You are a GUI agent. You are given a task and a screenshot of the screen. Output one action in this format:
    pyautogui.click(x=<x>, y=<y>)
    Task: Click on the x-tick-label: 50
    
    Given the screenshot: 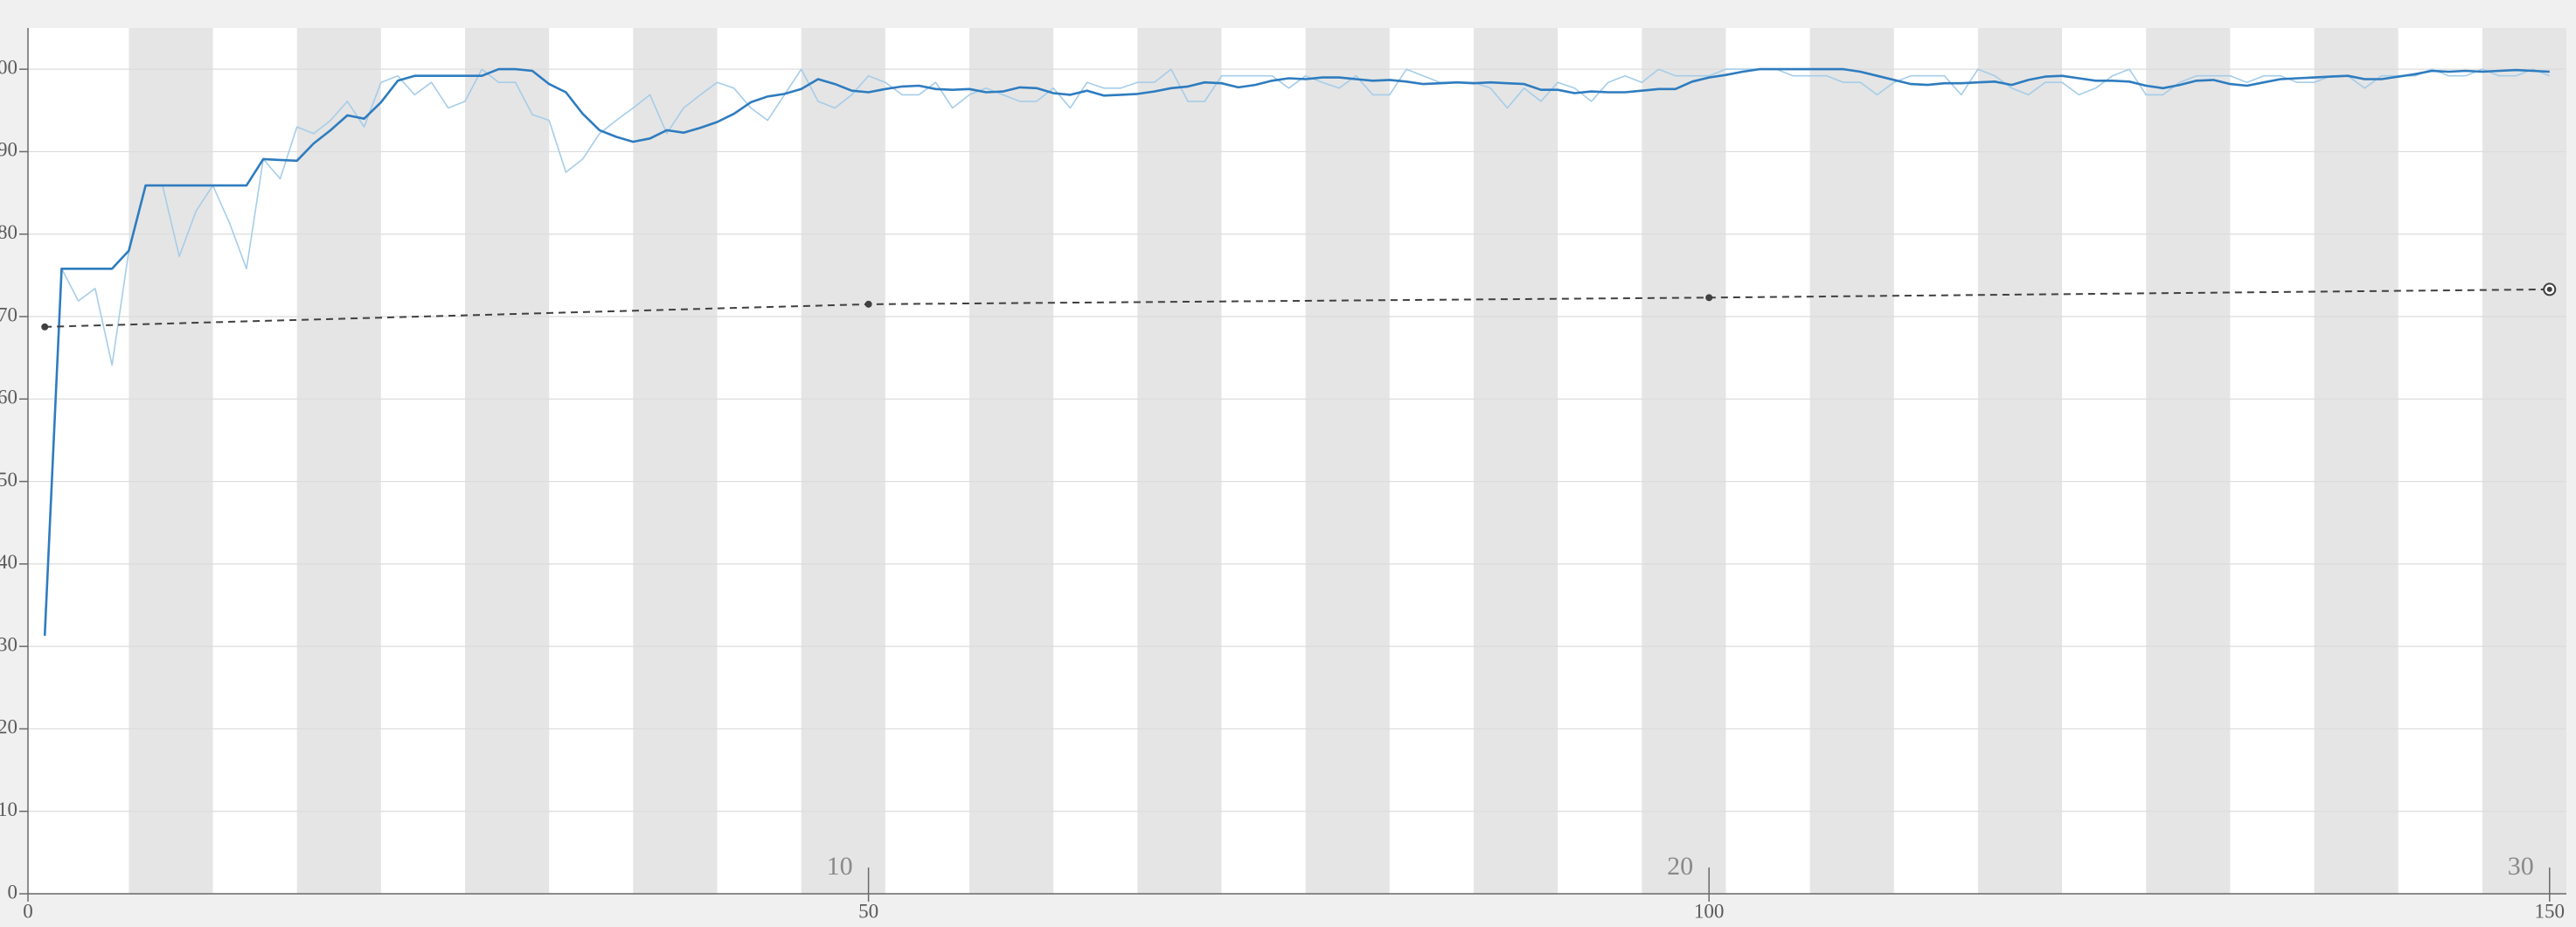 What is the action you would take?
    pyautogui.click(x=868, y=911)
    